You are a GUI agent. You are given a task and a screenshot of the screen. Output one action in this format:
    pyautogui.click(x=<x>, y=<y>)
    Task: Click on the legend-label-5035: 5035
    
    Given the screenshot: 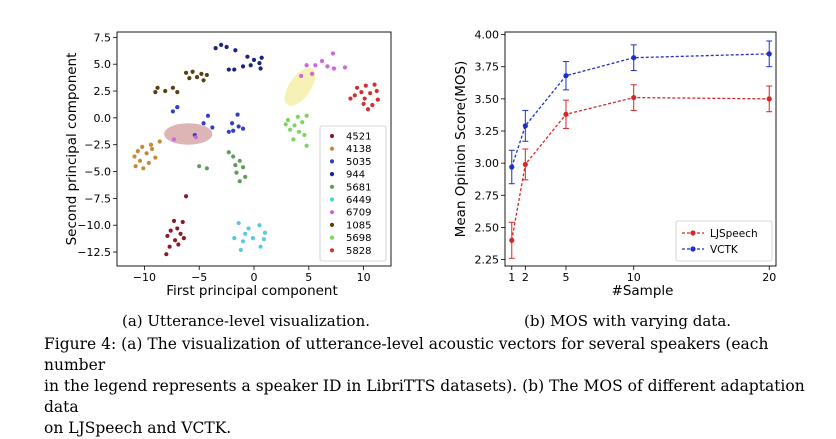 What is the action you would take?
    pyautogui.click(x=358, y=162)
    